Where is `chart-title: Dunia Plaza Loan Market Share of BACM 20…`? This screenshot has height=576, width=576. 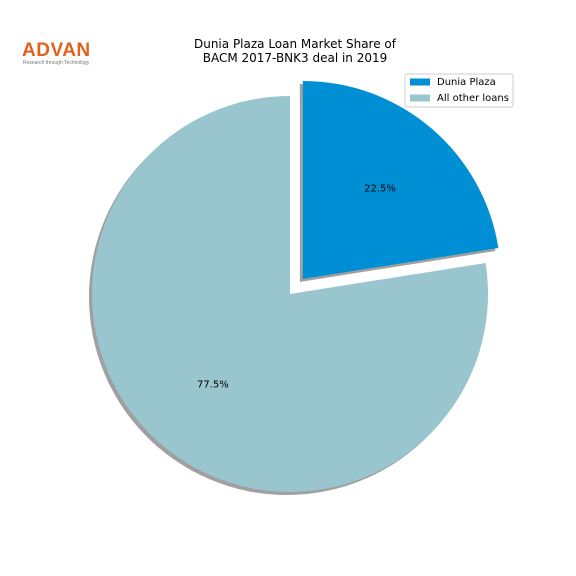
chart-title: Dunia Plaza Loan Market Share of BACM 20… is located at coordinates (294, 51).